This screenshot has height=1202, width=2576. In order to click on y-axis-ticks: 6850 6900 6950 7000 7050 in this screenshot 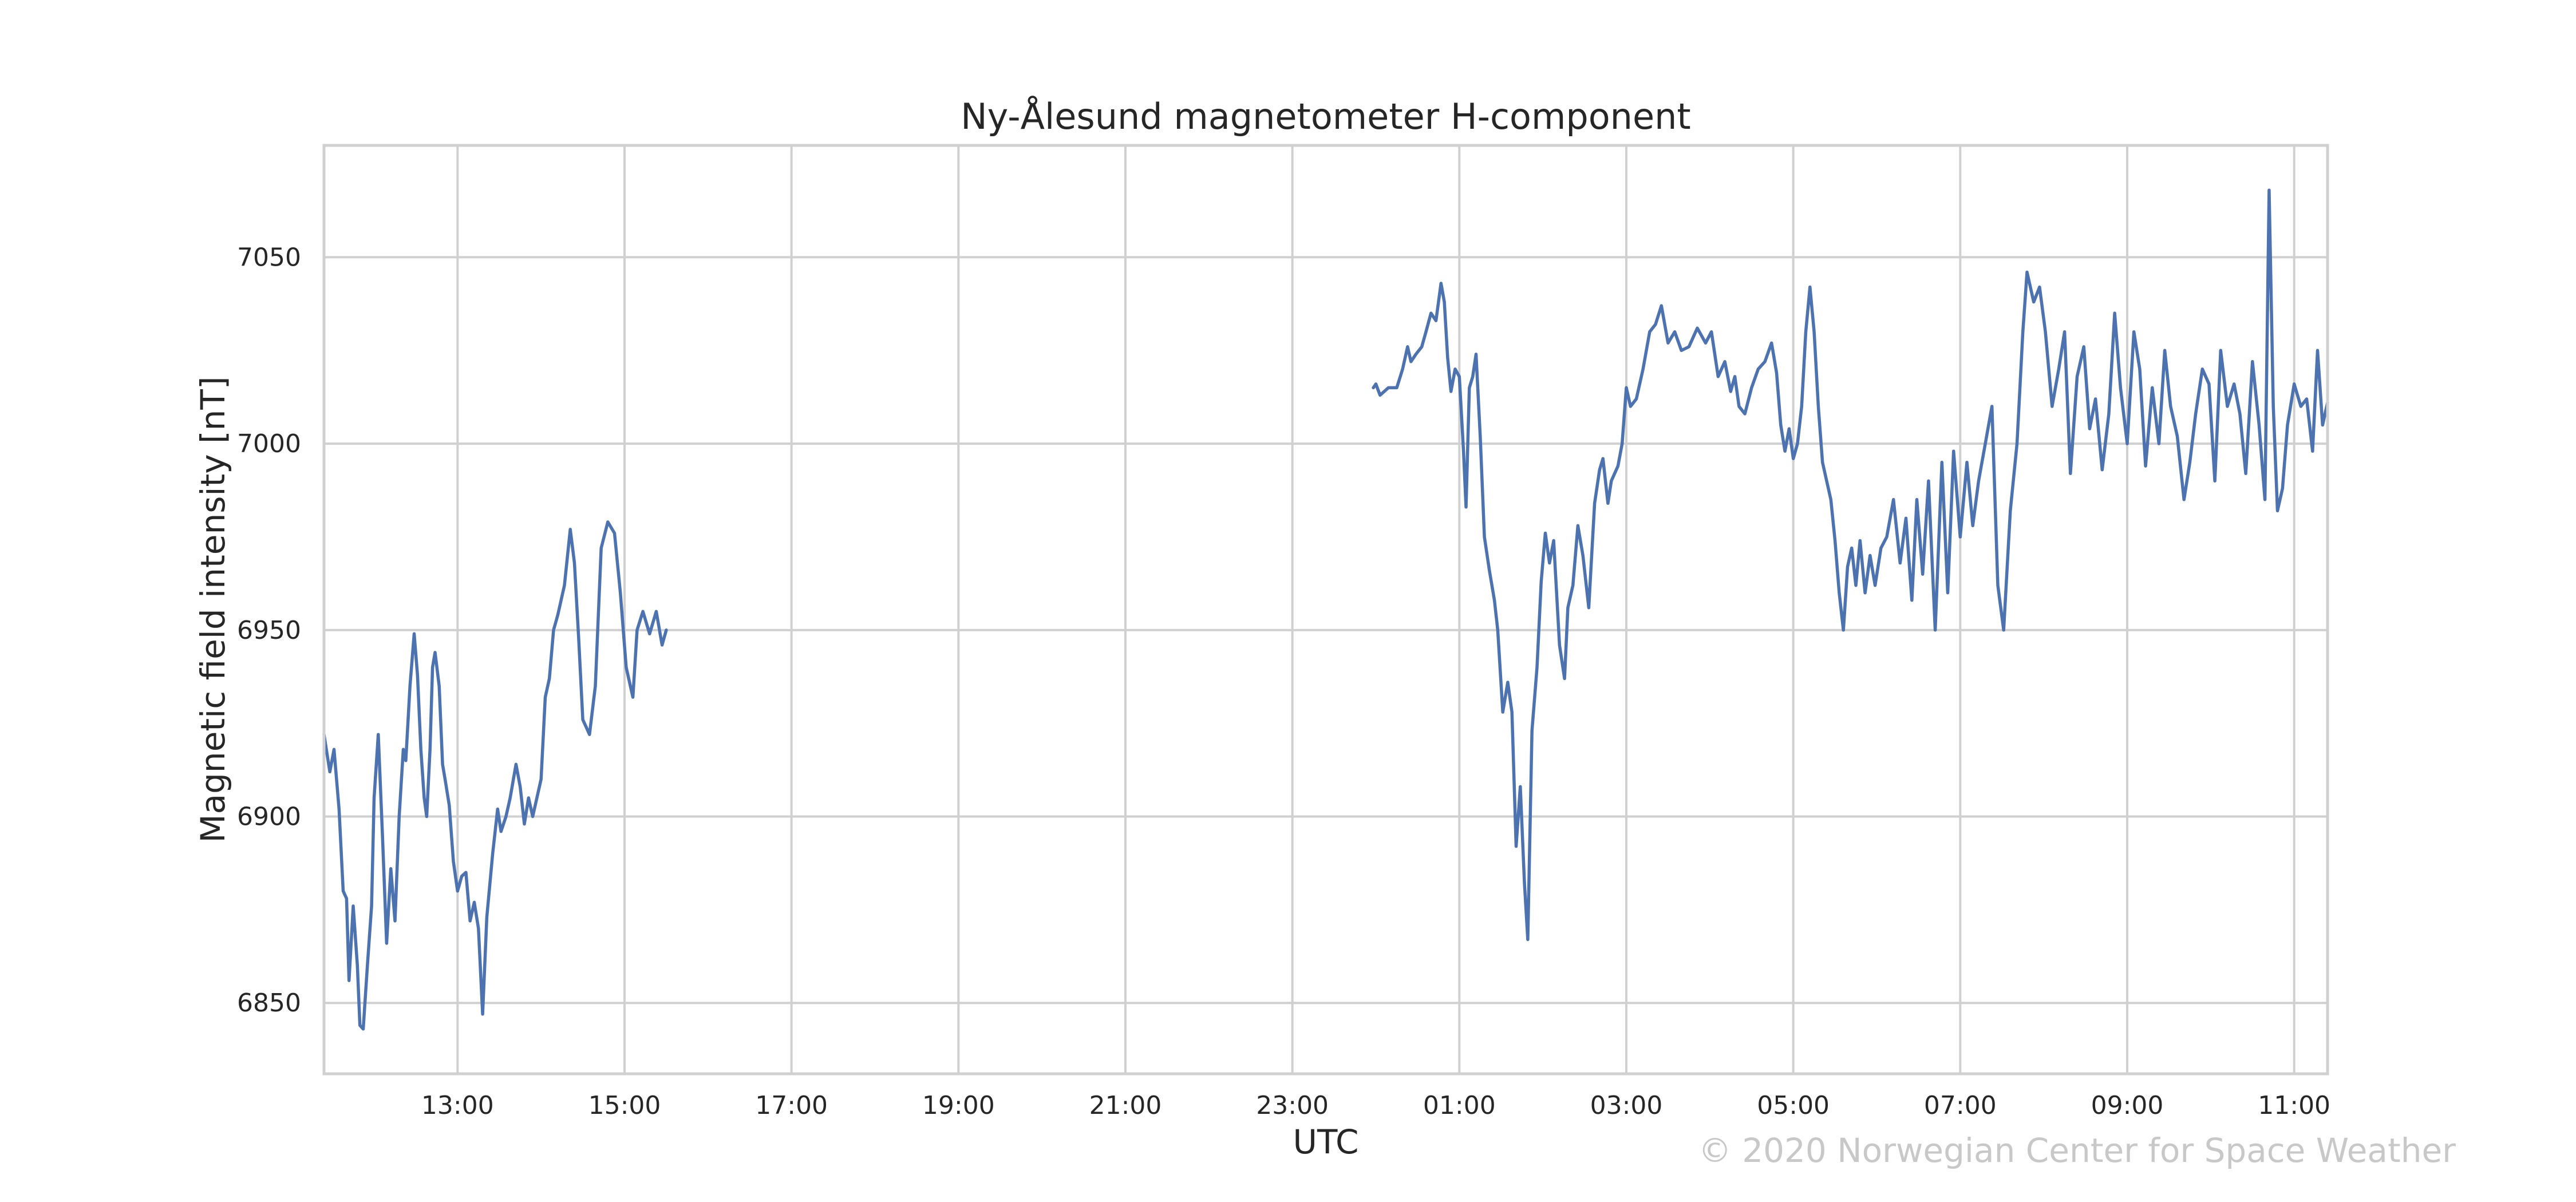, I will do `click(269, 630)`.